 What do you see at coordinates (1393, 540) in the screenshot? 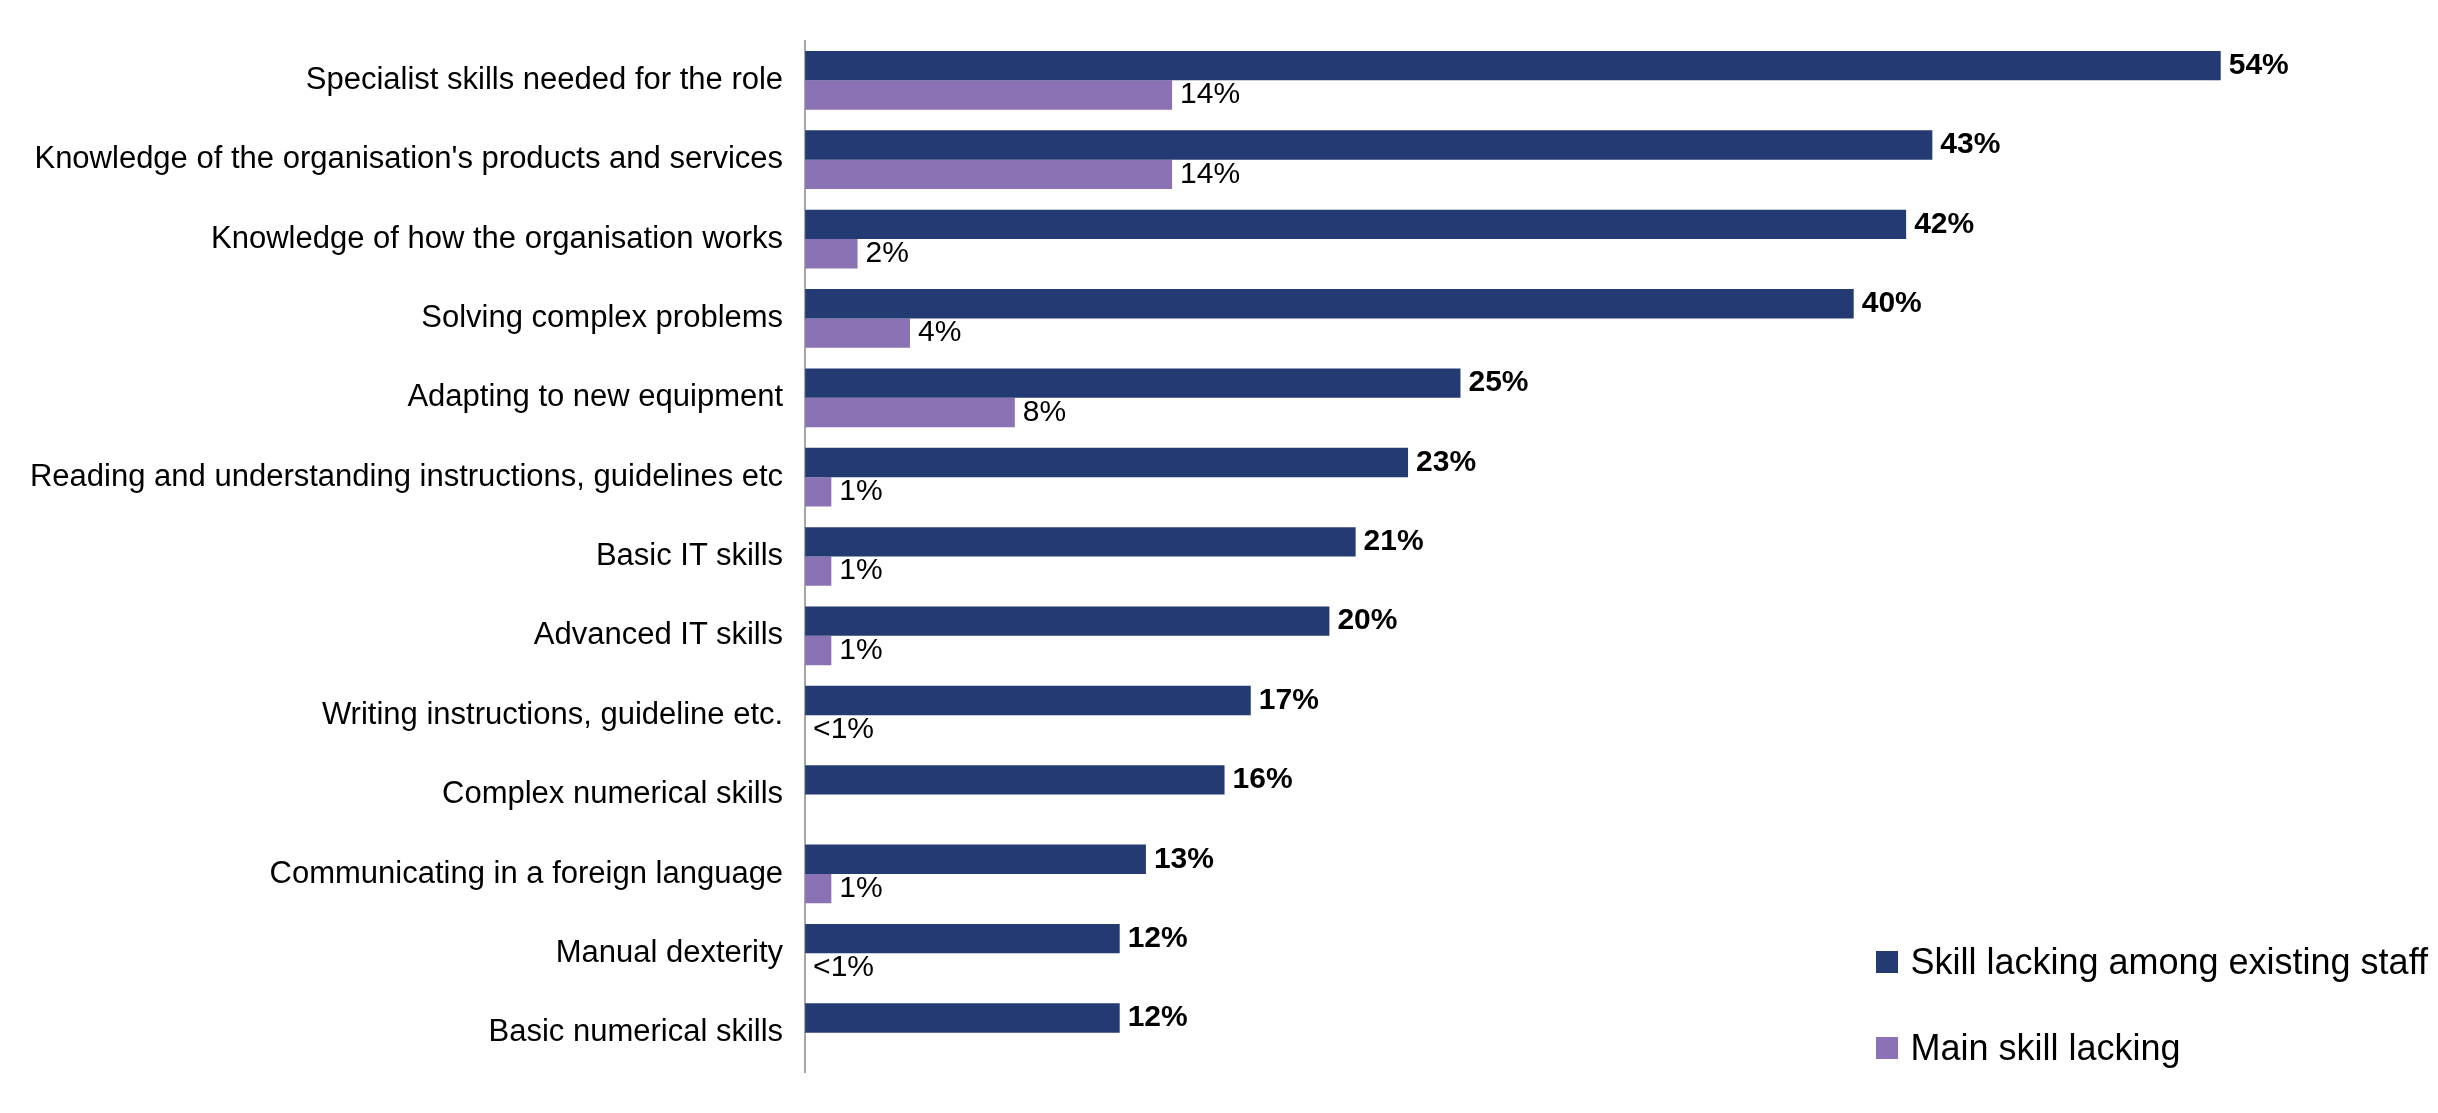
I see `data-label: 21%` at bounding box center [1393, 540].